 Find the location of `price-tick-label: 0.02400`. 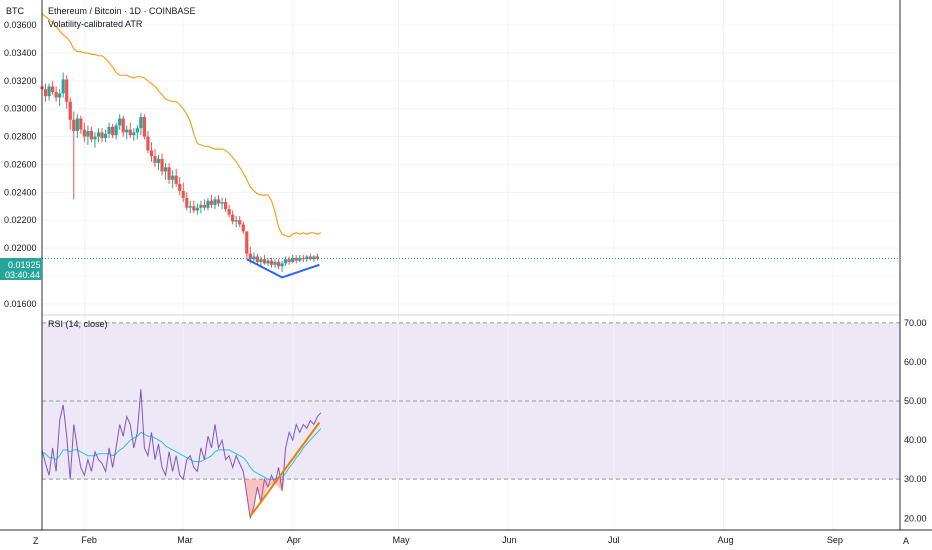

price-tick-label: 0.02400 is located at coordinates (20, 192).